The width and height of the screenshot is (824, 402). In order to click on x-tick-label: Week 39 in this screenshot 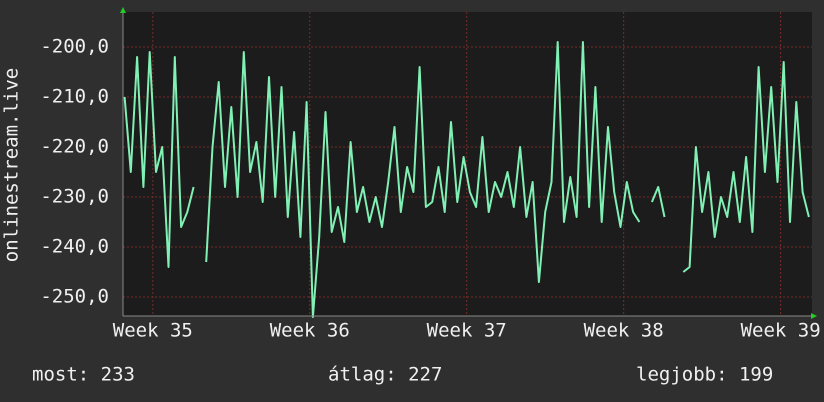, I will do `click(781, 331)`.